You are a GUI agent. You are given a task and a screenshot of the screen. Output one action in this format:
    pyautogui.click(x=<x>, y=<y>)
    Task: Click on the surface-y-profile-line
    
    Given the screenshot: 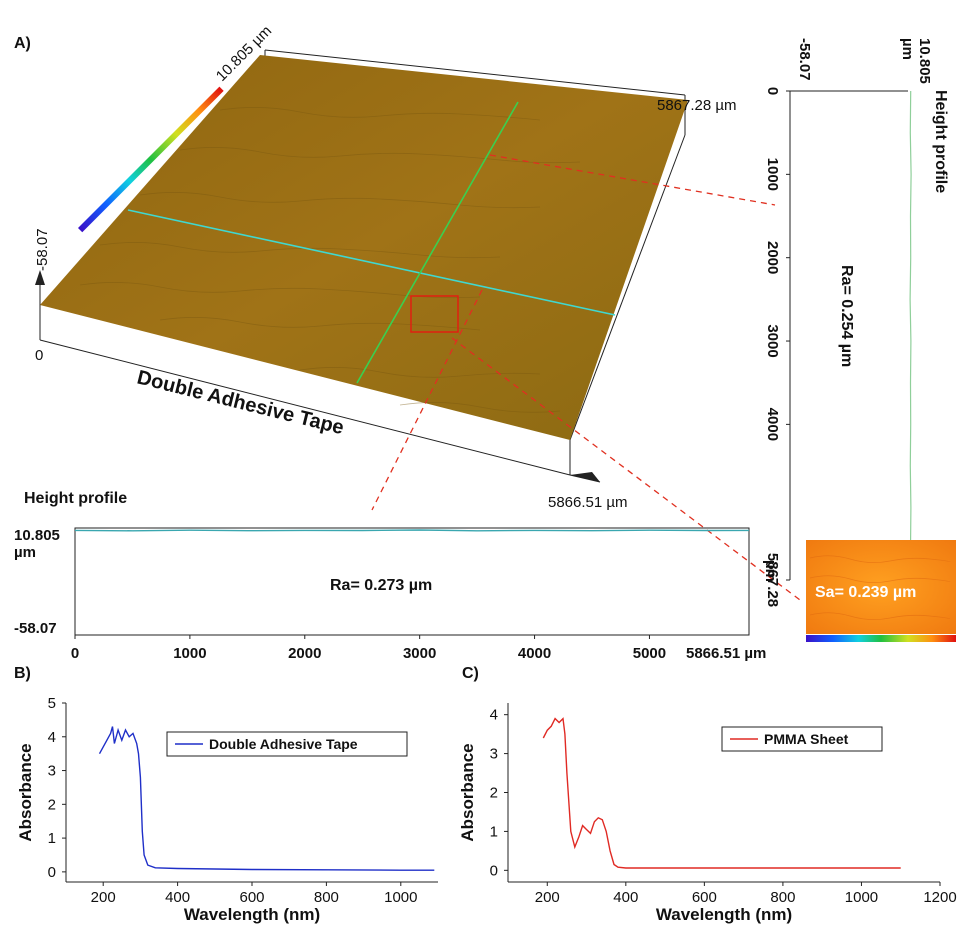 What is the action you would take?
    pyautogui.click(x=437, y=242)
    